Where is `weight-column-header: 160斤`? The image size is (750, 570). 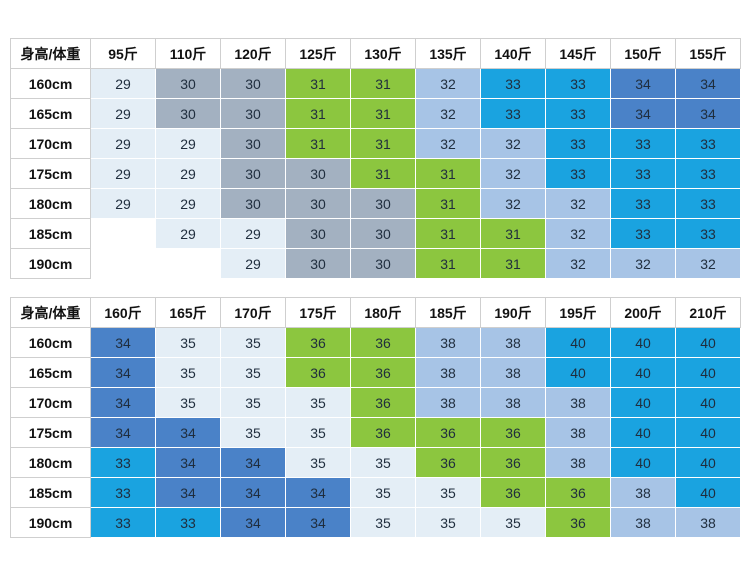
weight-column-header: 160斤 is located at coordinates (123, 312).